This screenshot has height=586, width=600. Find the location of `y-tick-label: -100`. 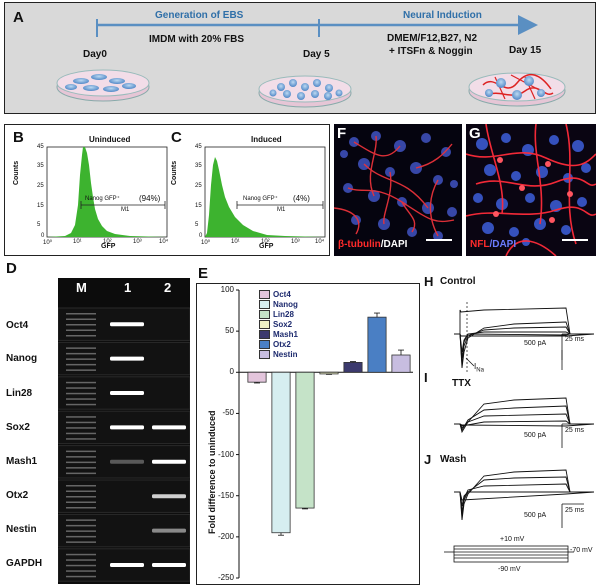

y-tick-label: -100 is located at coordinates (225, 454).